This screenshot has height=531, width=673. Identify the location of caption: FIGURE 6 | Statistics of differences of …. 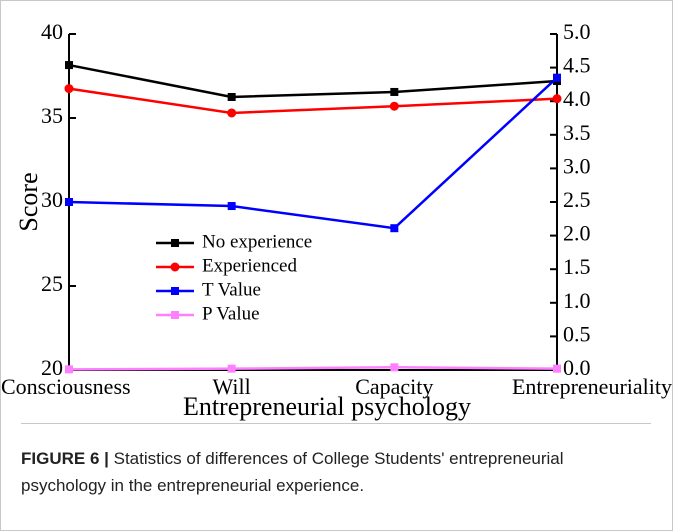
(336, 472).